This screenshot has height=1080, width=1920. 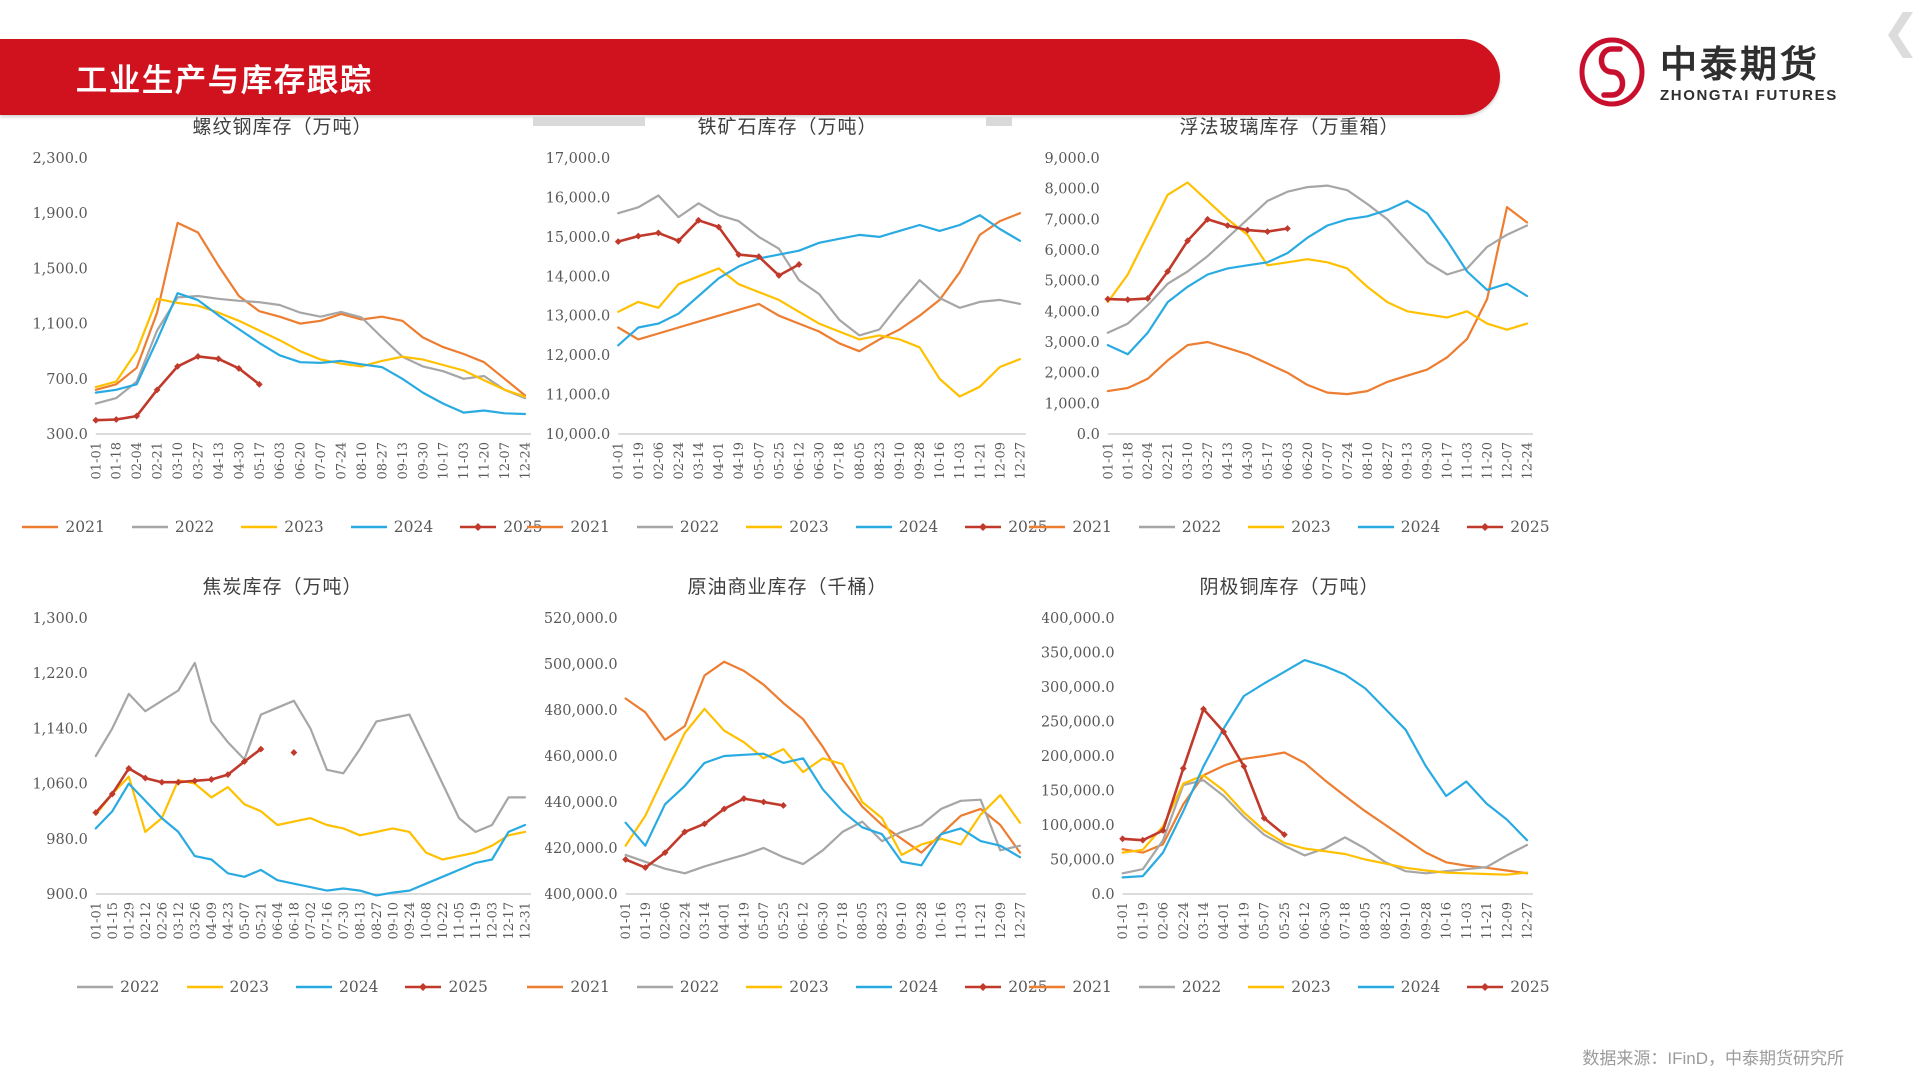 I want to click on series-2021-line, so click(x=823, y=757).